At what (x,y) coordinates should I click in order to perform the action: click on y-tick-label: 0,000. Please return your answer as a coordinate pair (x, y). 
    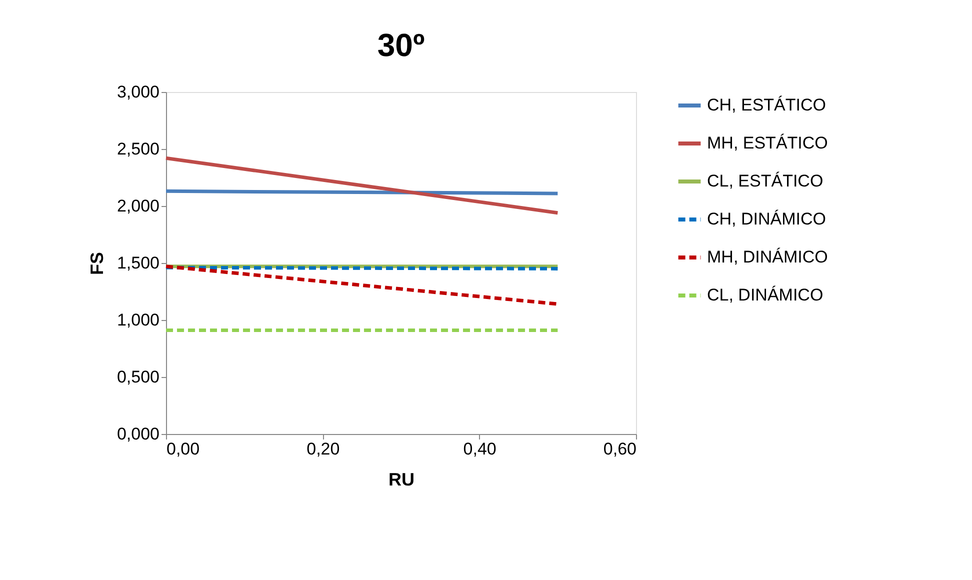
    Looking at the image, I should click on (138, 434).